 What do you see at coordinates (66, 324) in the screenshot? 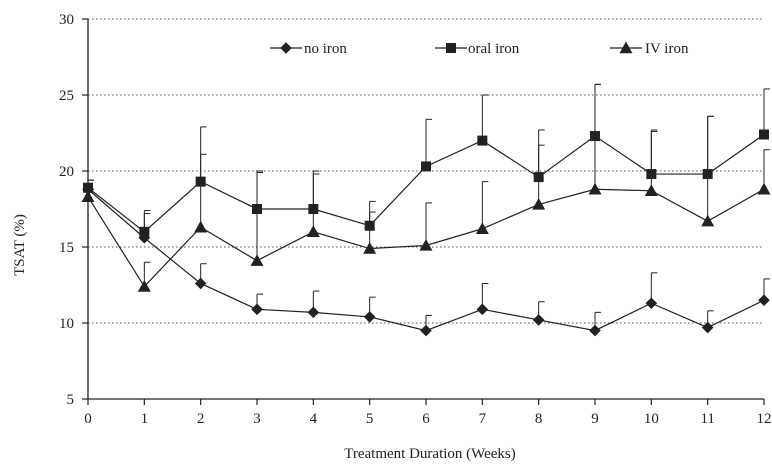
I see `y-tick-label: 10` at bounding box center [66, 324].